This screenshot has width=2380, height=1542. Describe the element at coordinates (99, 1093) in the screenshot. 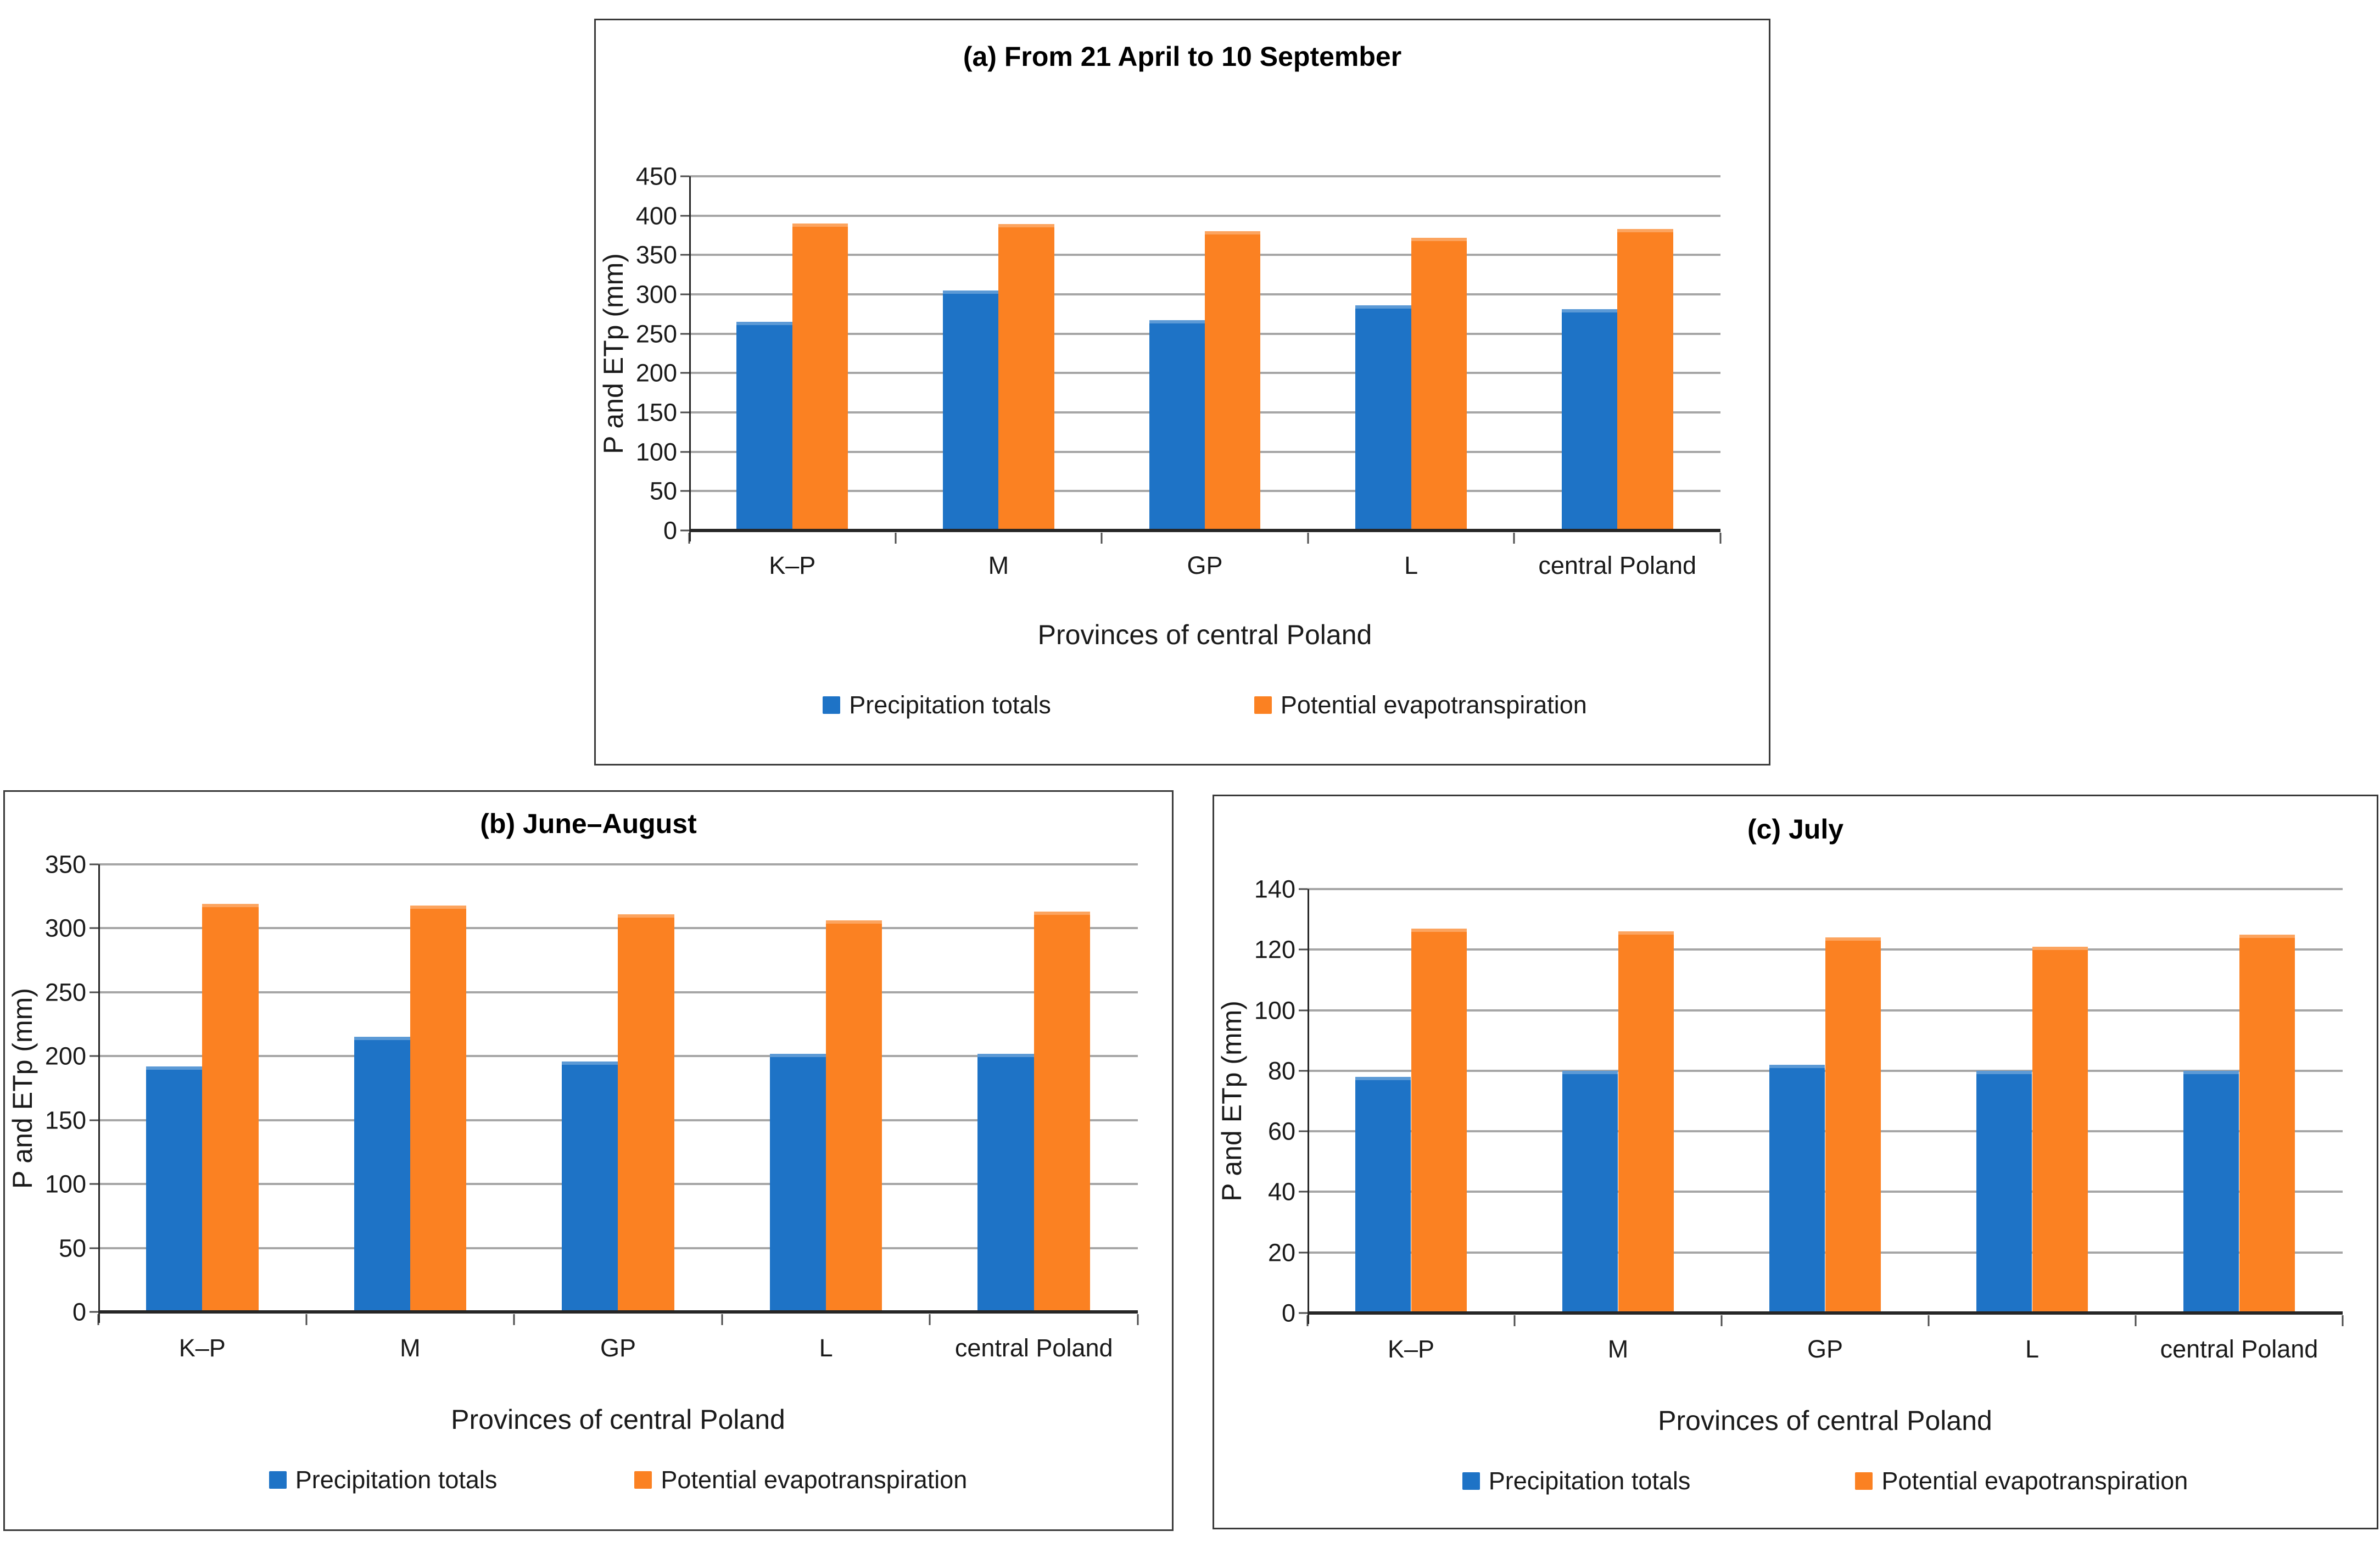

I see `y-axis-line` at that location.